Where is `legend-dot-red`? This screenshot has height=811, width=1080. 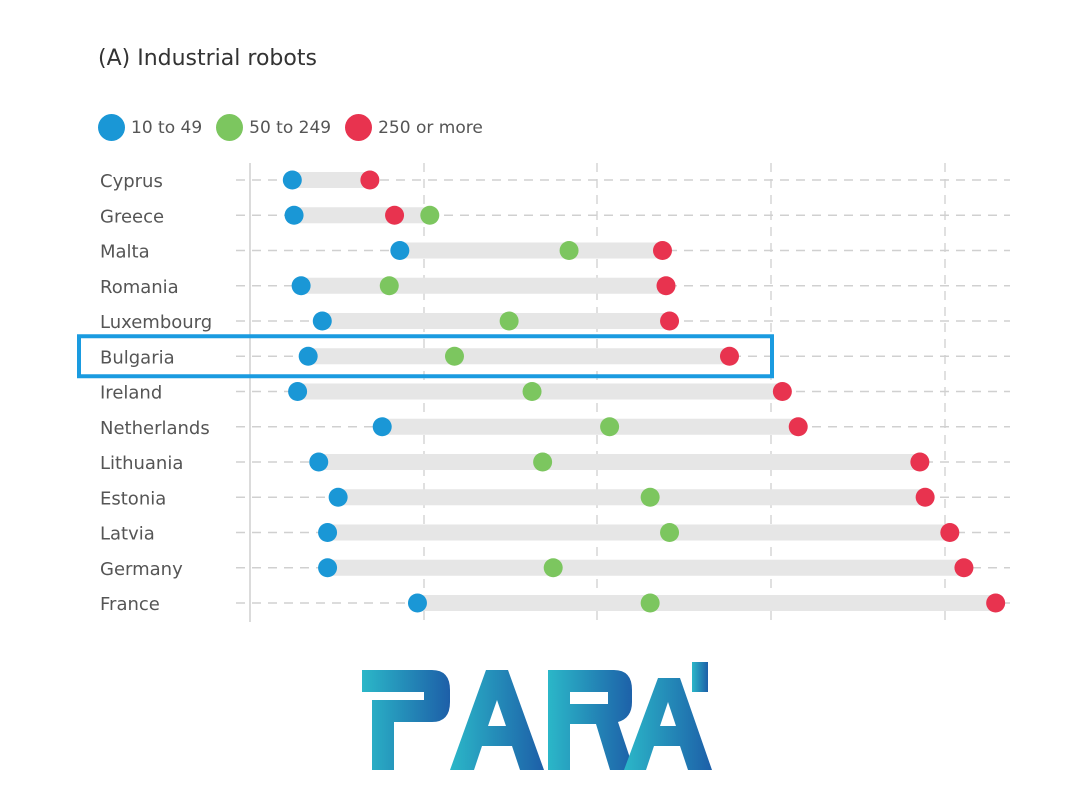 legend-dot-red is located at coordinates (359, 127).